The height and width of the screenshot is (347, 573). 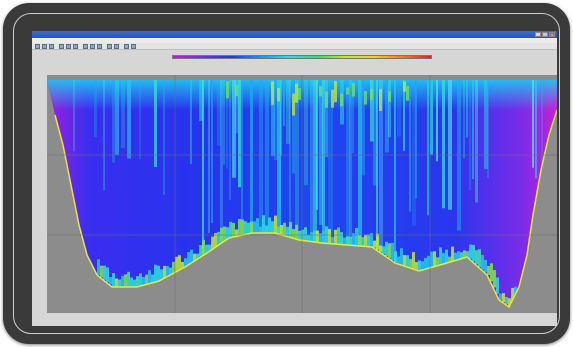 What do you see at coordinates (37, 46) in the screenshot?
I see `open-icon` at bounding box center [37, 46].